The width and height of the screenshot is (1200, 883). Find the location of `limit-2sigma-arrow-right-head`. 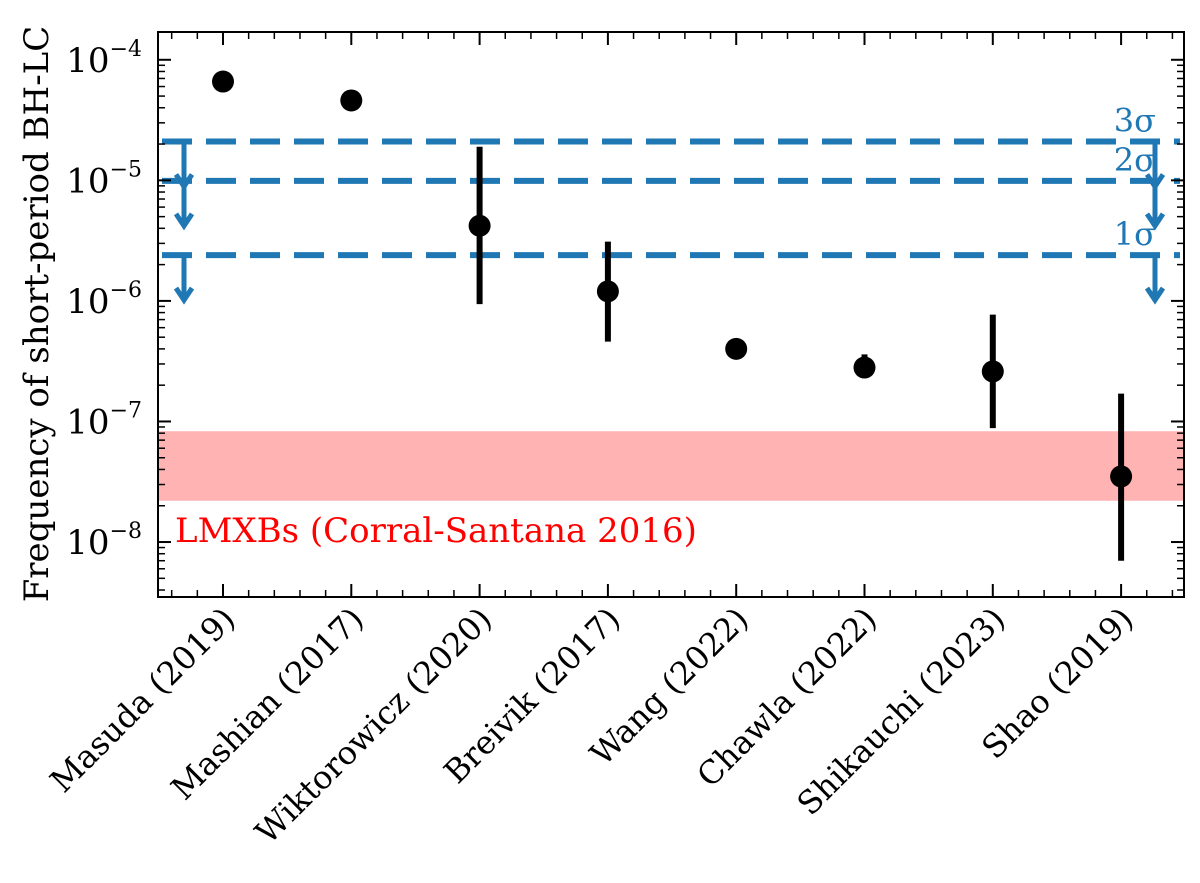

limit-2sigma-arrow-right-head is located at coordinates (1155, 221).